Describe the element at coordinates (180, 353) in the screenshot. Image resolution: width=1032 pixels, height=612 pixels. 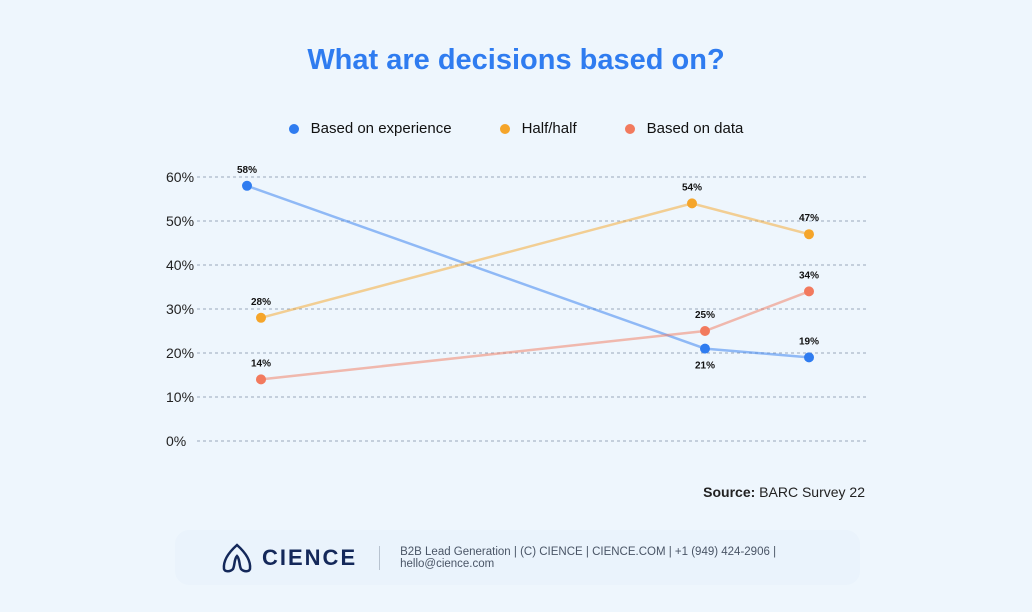
I see `y-tick-label: 20%` at that location.